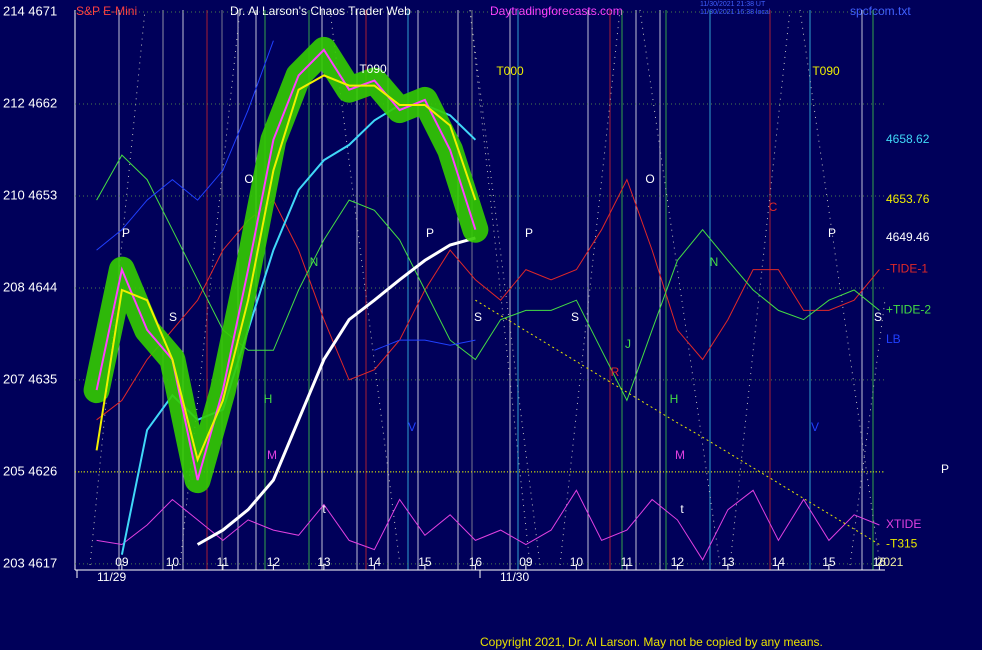  I want to click on legend-label: -TIDE-1, so click(907, 269).